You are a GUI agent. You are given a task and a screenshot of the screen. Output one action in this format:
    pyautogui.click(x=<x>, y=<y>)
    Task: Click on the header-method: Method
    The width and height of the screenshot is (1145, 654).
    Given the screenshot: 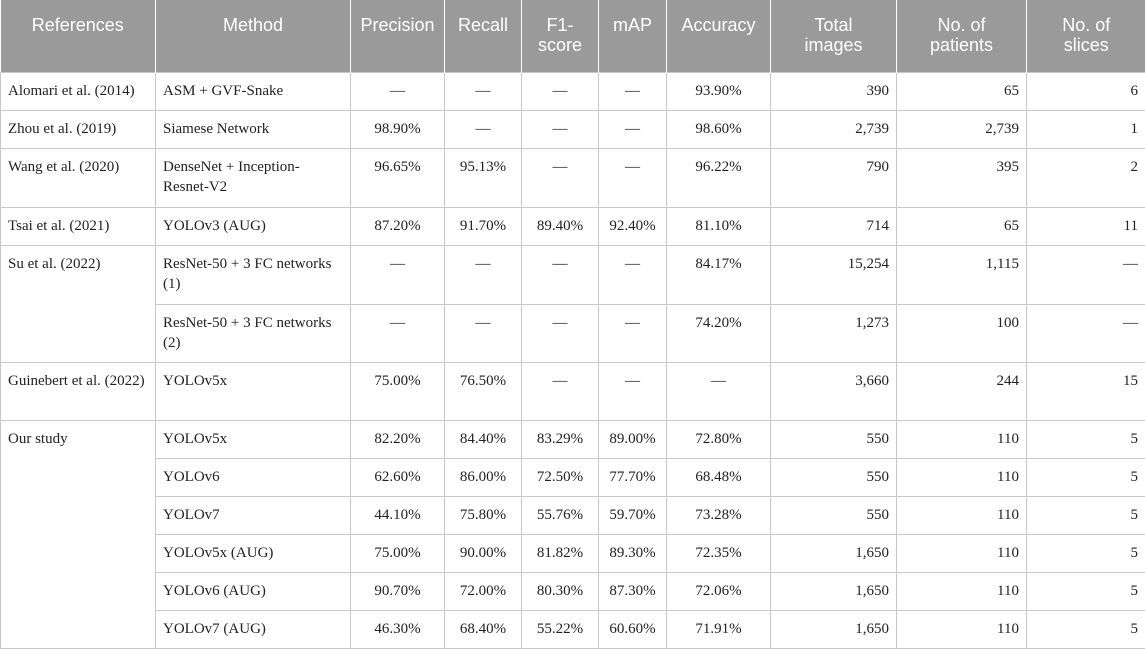 What is the action you would take?
    pyautogui.click(x=253, y=36)
    